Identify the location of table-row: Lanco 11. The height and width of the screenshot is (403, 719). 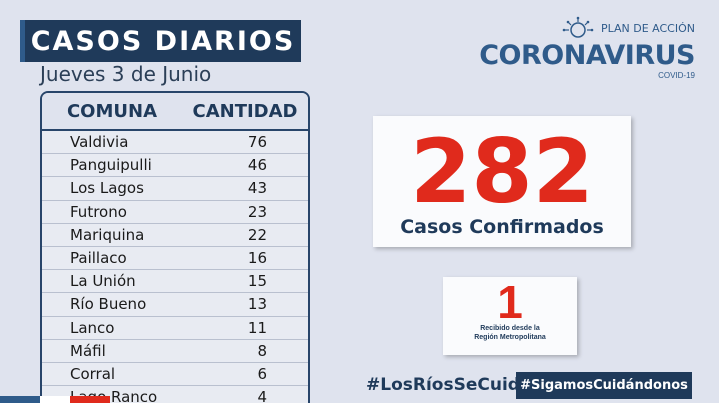
(175, 328).